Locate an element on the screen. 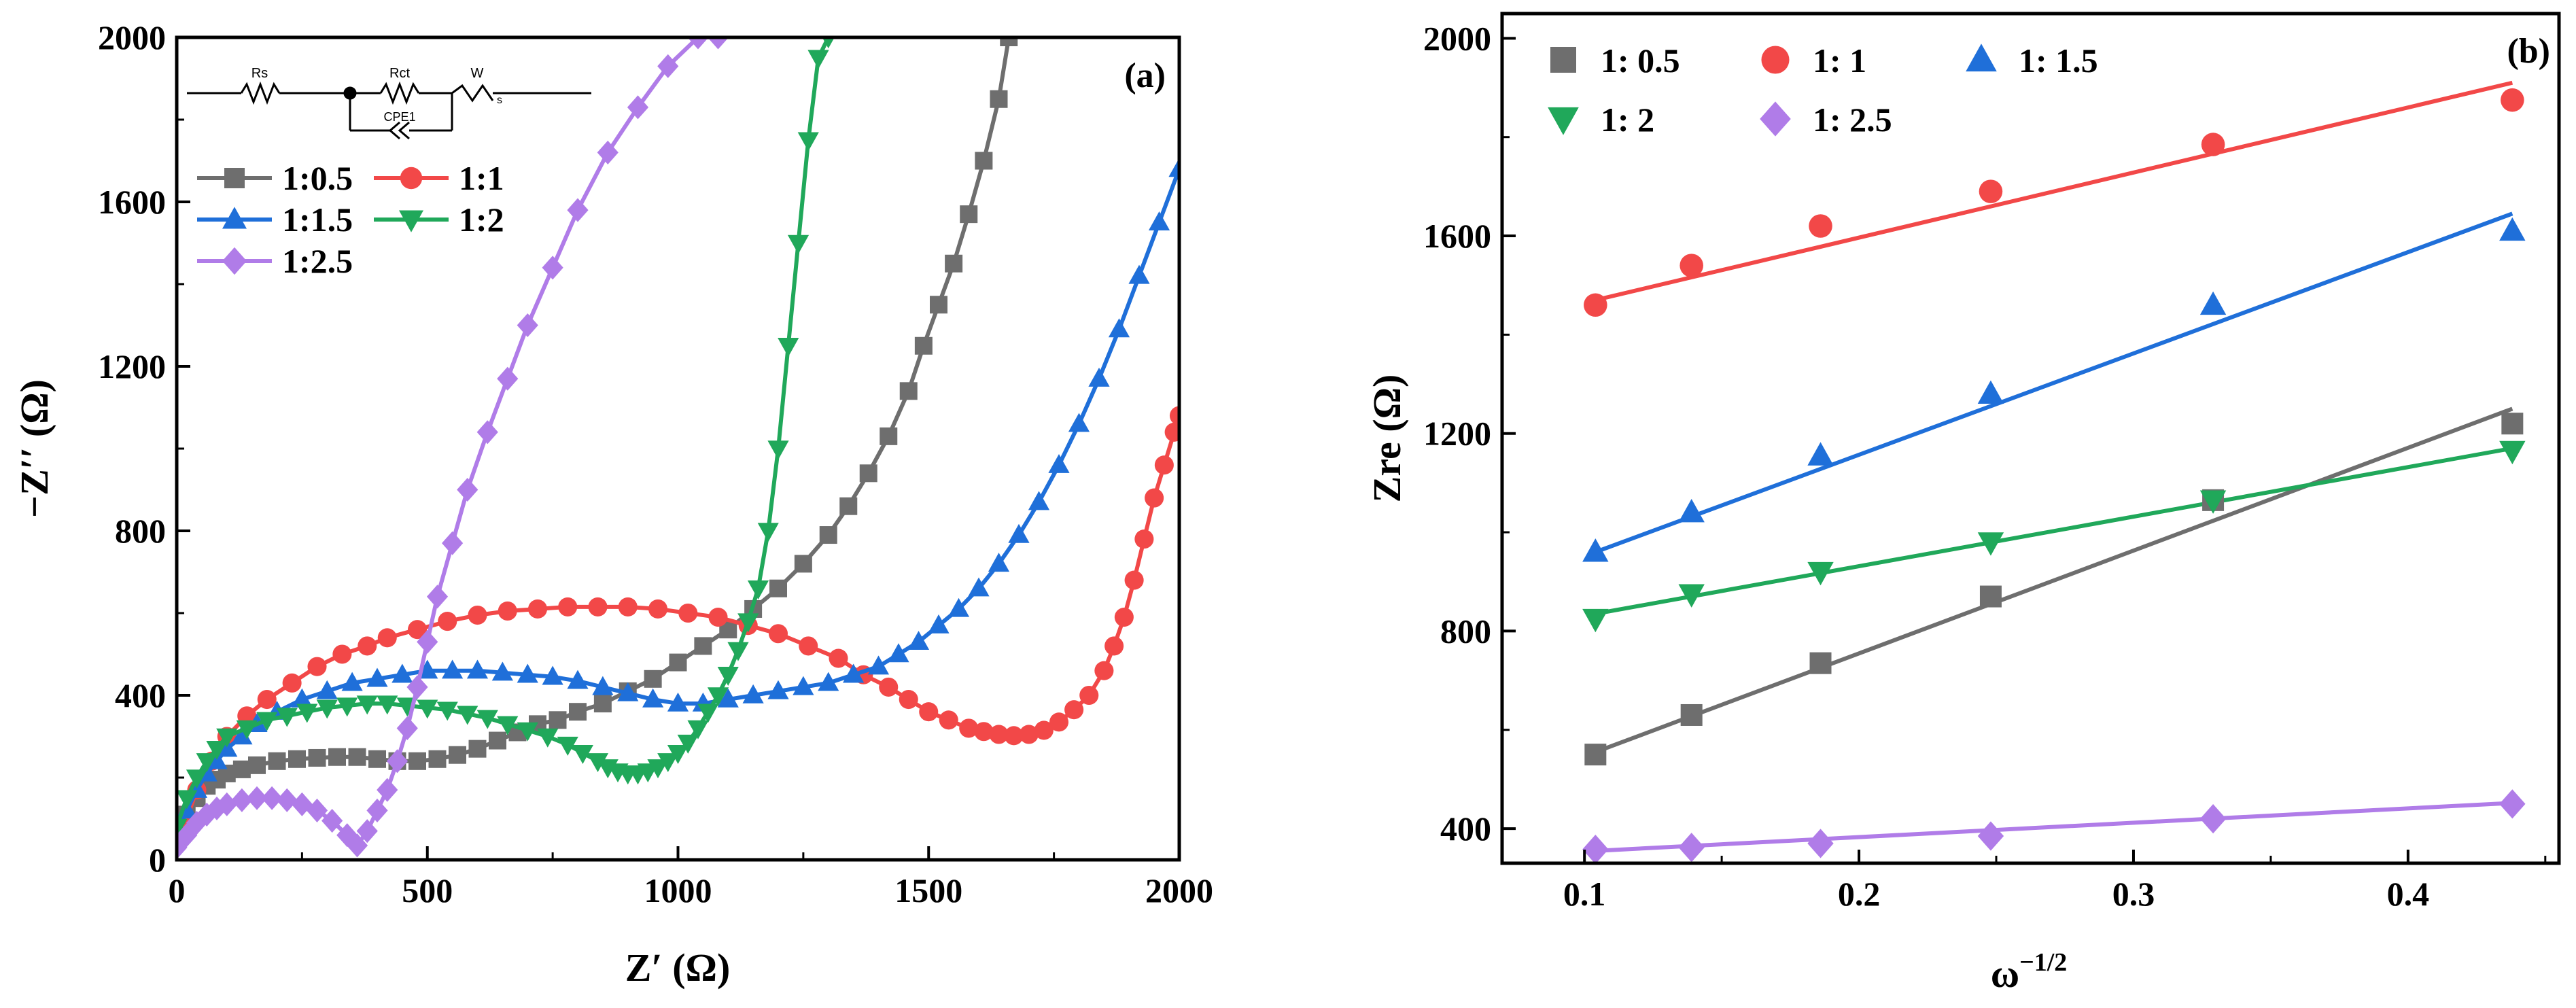 Image resolution: width=2576 pixels, height=1008 pixels. panel-a-ytick-label: 800 is located at coordinates (140, 531).